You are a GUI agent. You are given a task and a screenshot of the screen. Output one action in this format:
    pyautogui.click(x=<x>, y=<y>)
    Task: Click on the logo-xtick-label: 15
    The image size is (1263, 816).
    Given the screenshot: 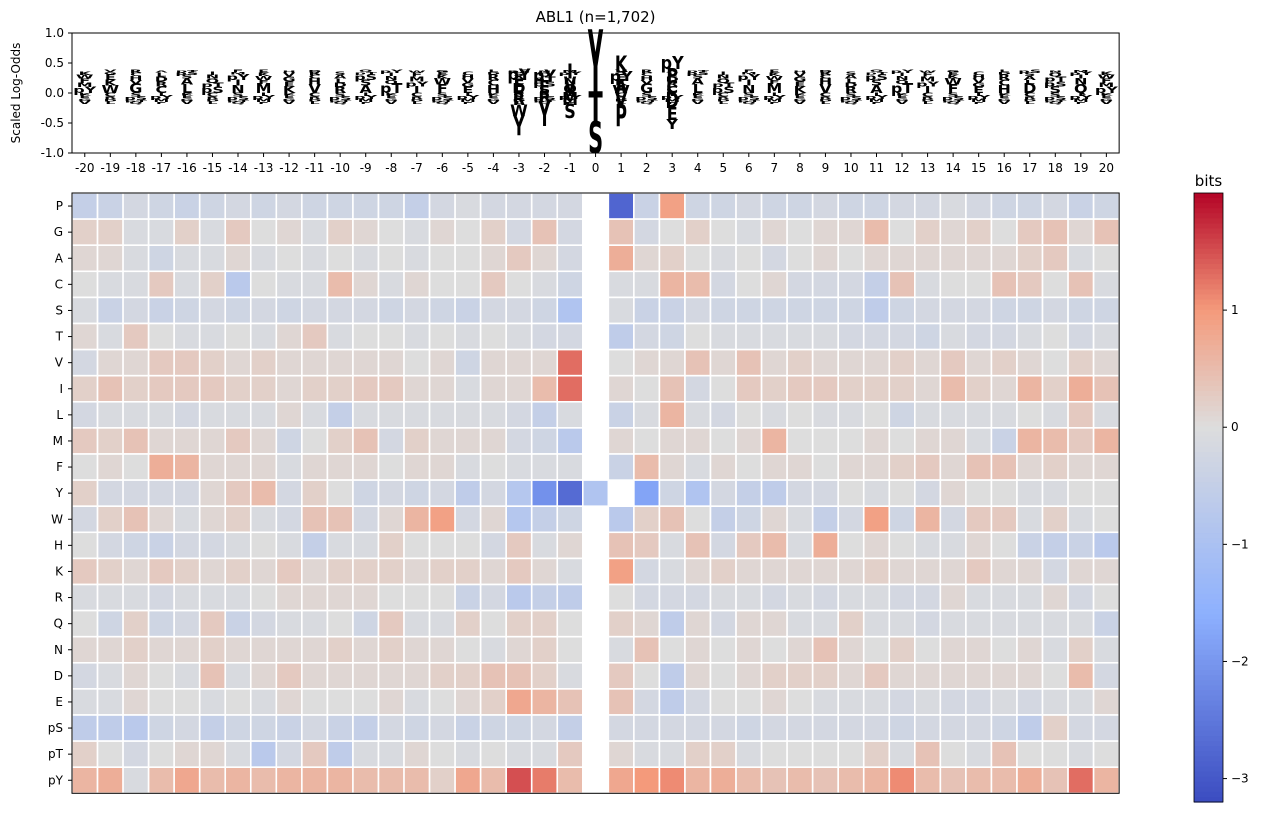 What is the action you would take?
    pyautogui.click(x=978, y=168)
    